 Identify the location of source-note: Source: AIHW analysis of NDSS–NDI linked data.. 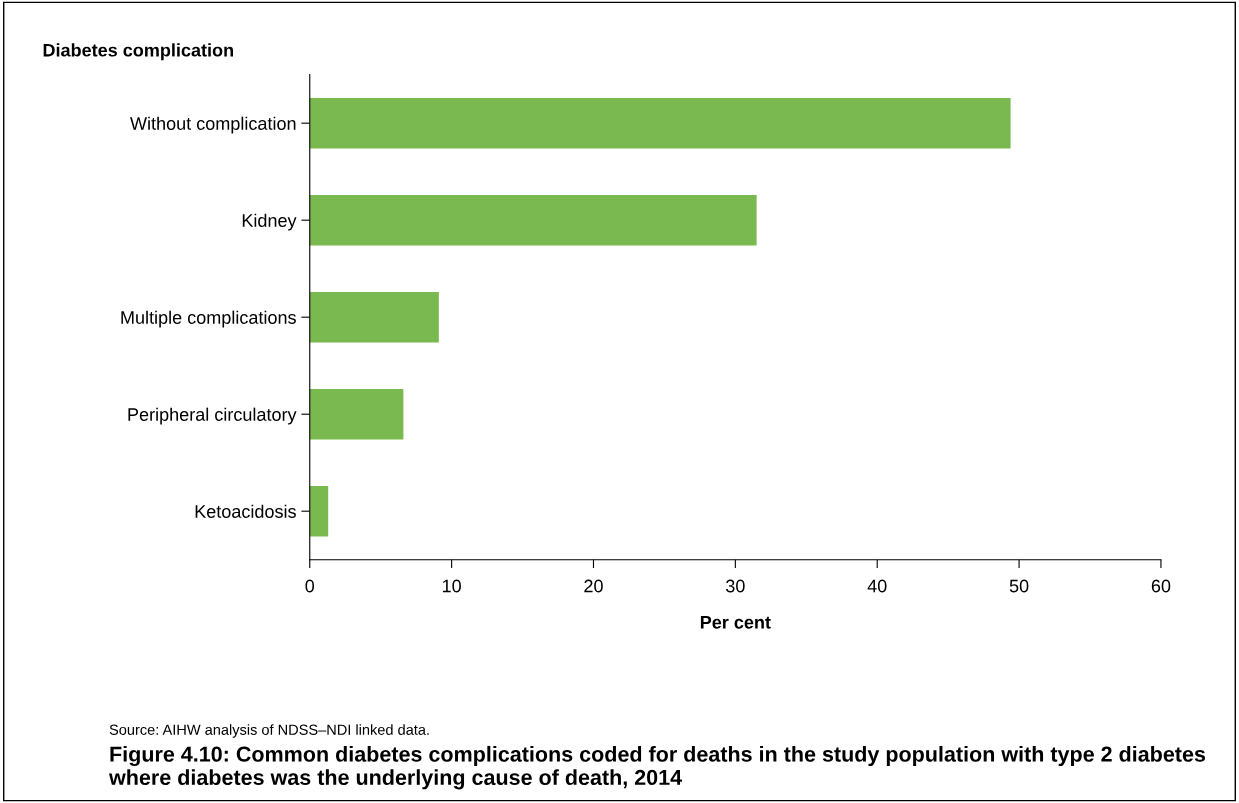
(269, 731).